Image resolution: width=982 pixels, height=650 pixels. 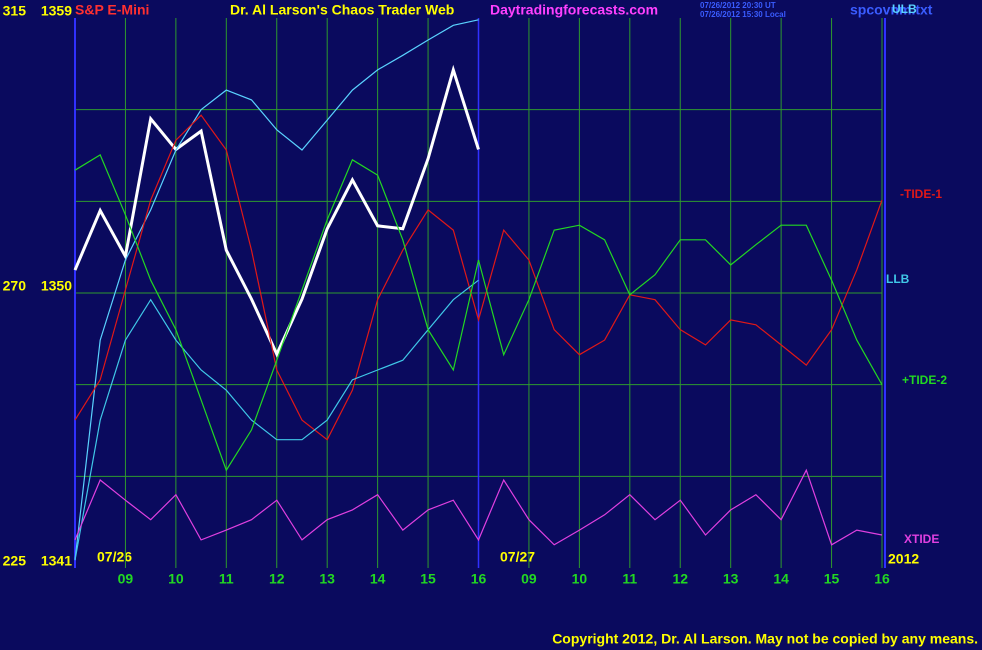 I want to click on year-label: 2012, so click(x=903, y=559).